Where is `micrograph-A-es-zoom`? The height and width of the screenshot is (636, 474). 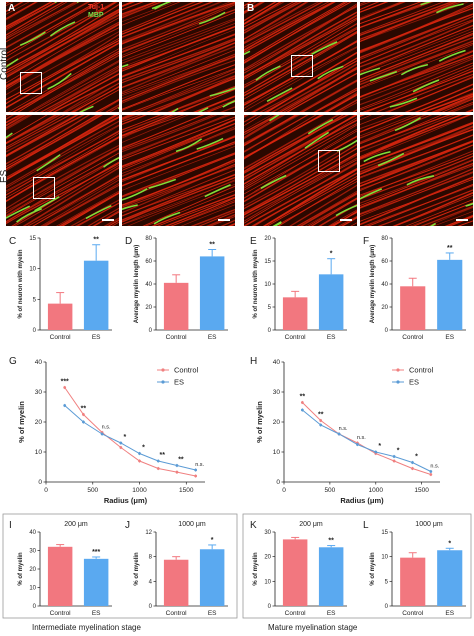 micrograph-A-es-zoom is located at coordinates (178, 170).